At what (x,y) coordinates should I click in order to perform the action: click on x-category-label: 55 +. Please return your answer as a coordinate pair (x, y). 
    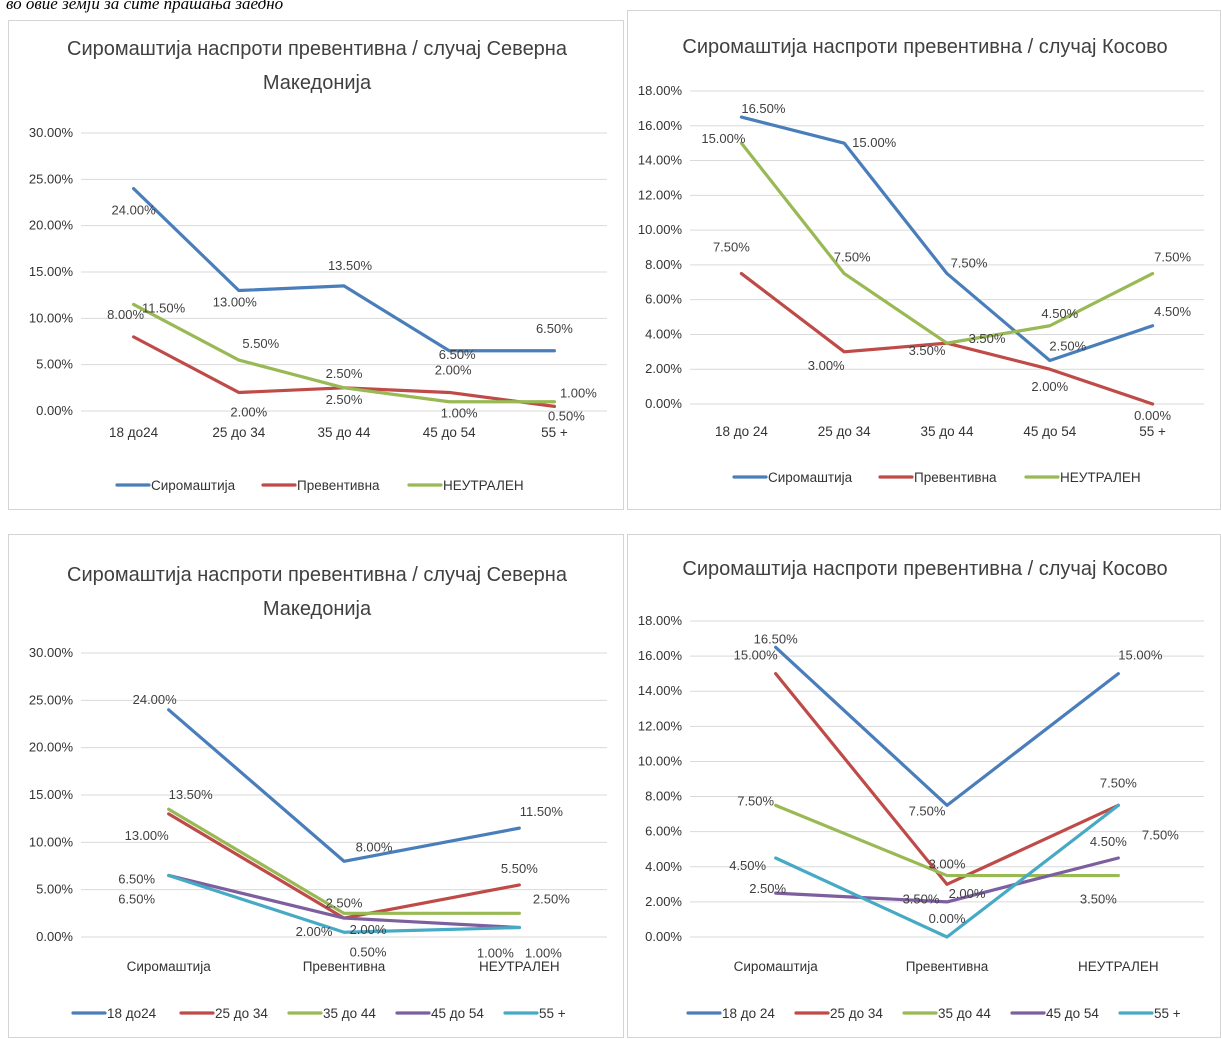
    Looking at the image, I should click on (554, 432).